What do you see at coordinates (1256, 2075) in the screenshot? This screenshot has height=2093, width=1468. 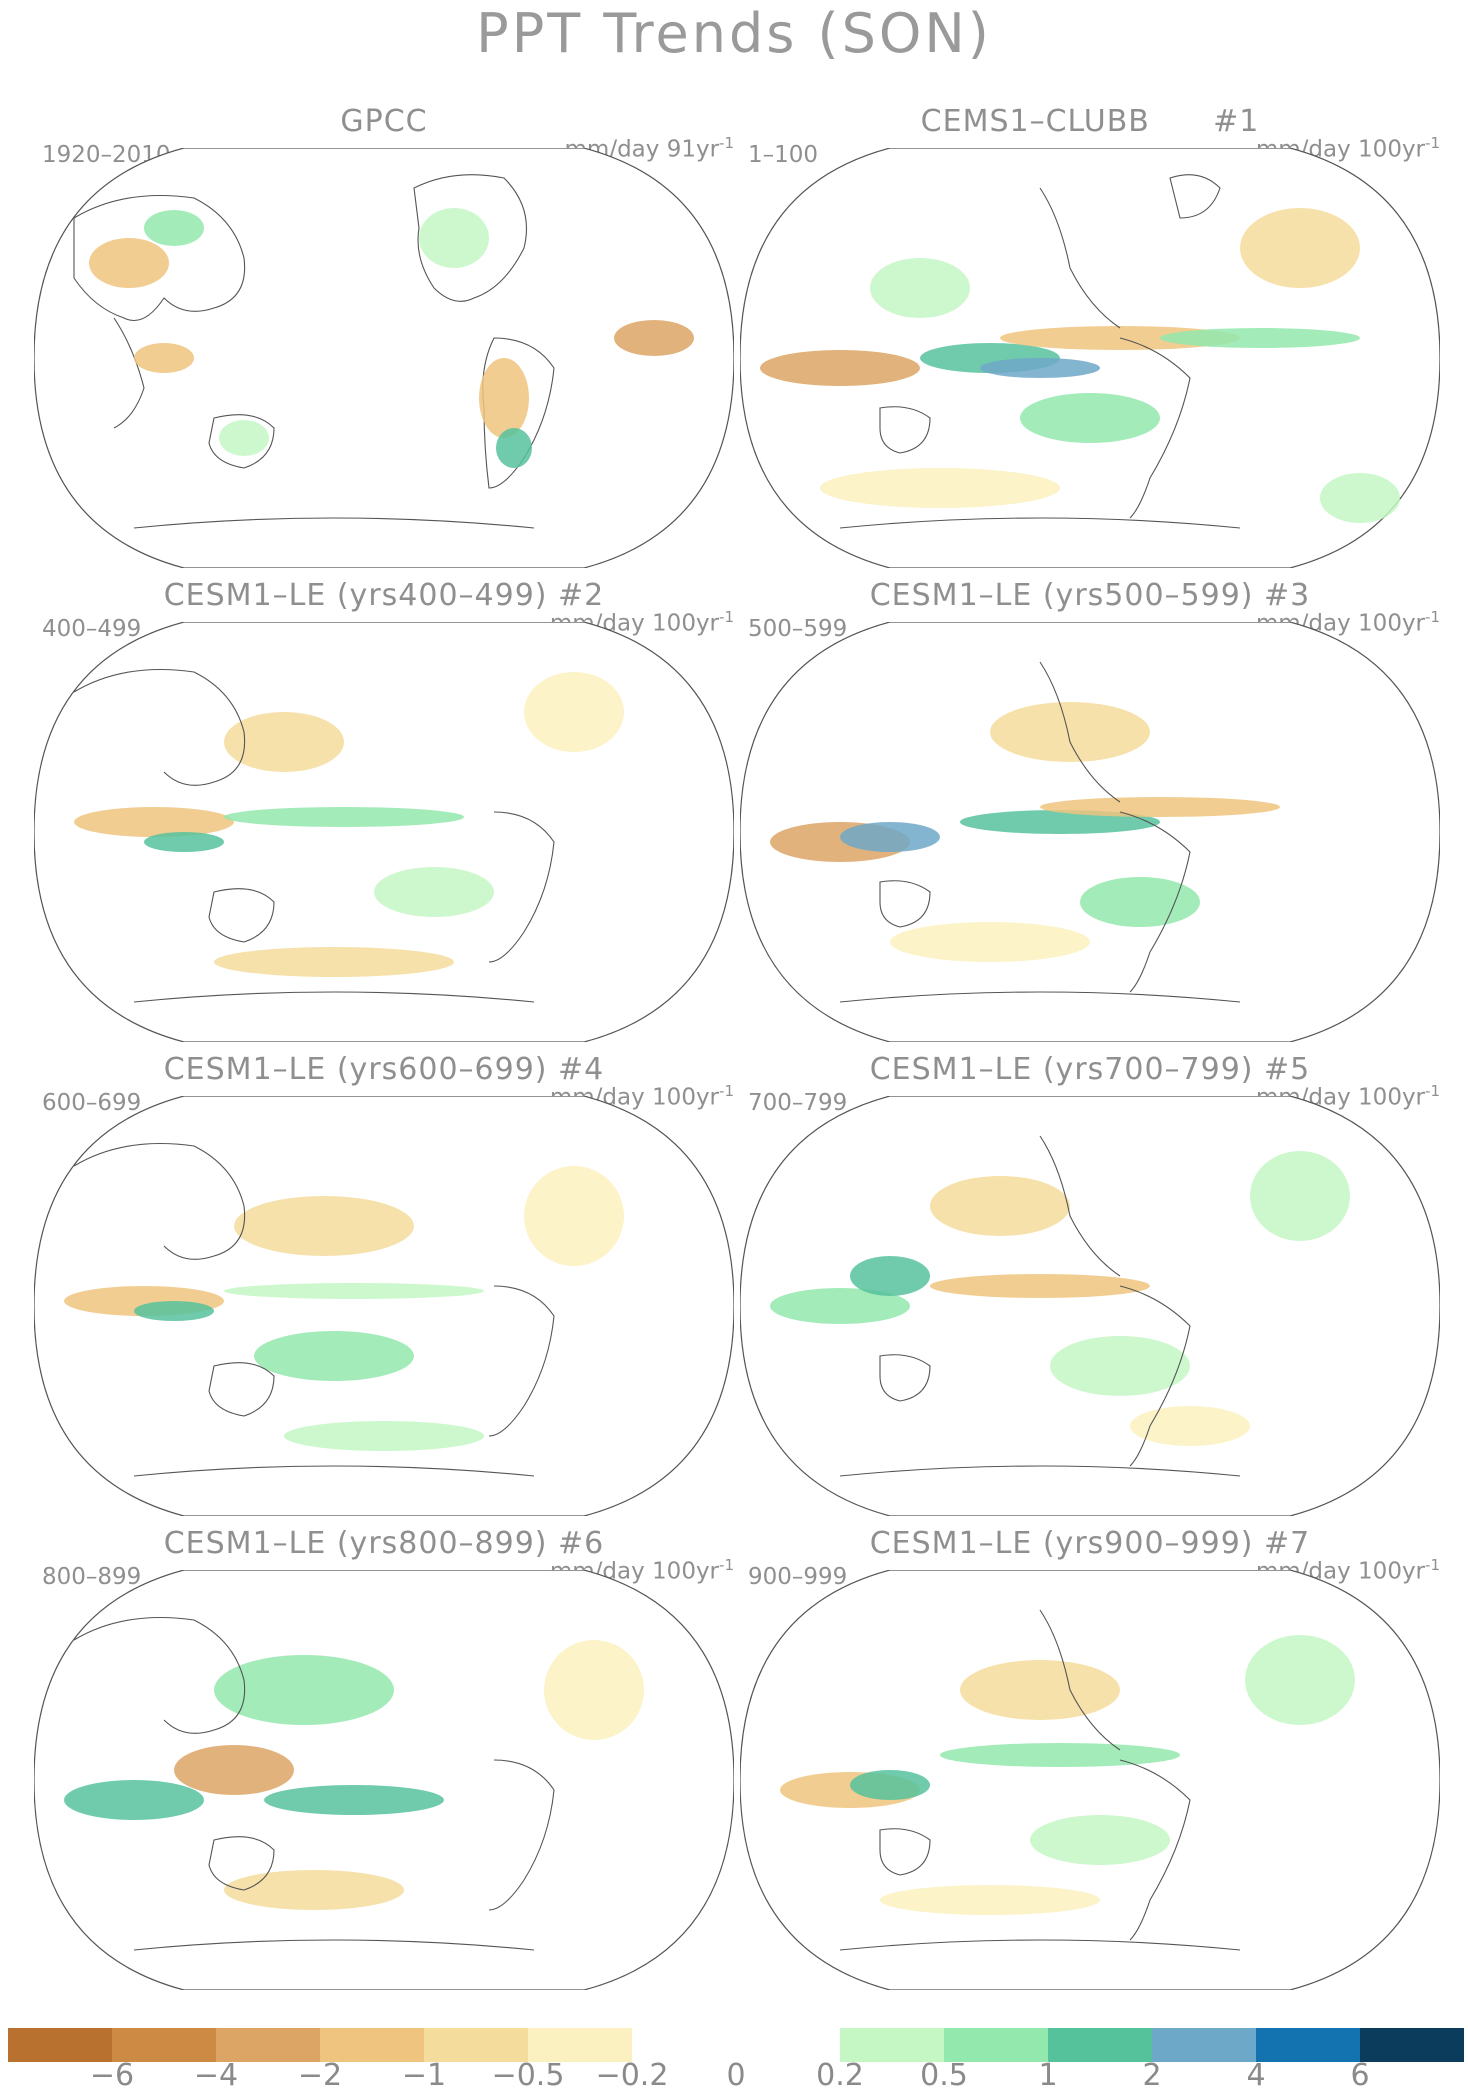 I see `colorbar-tick-label: 4` at bounding box center [1256, 2075].